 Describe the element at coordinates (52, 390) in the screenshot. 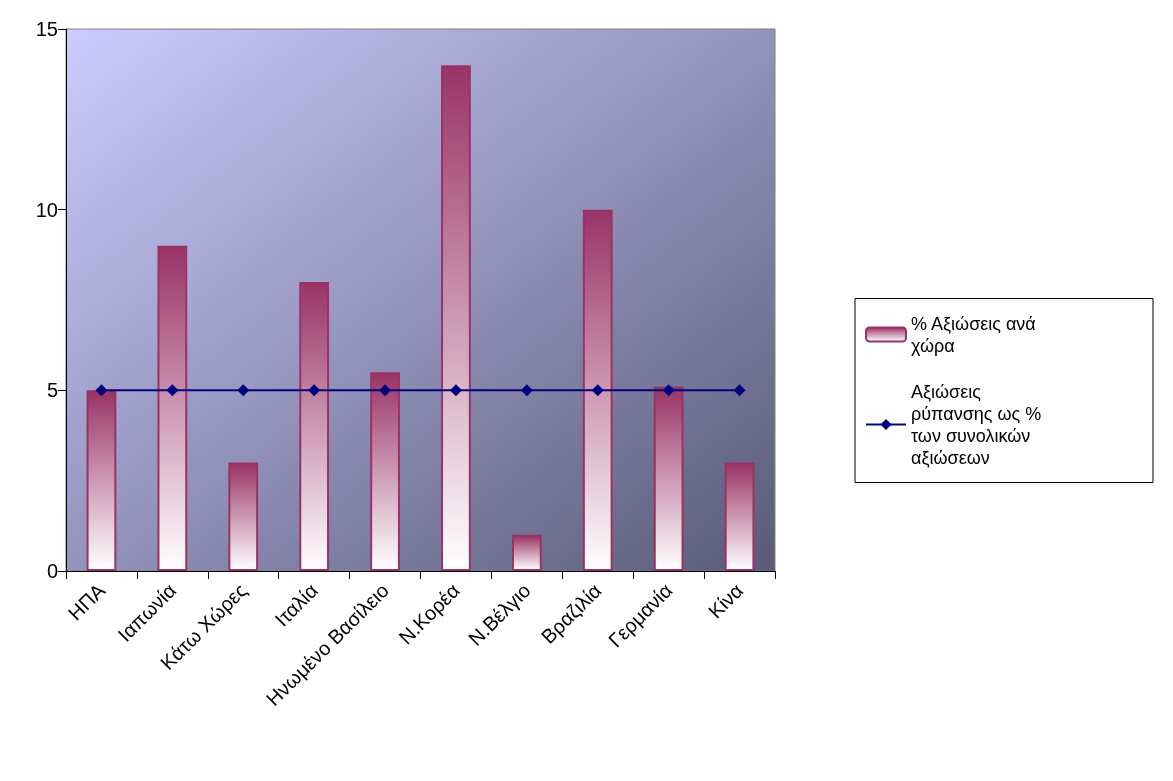

I see `y-tick-label: 5` at that location.